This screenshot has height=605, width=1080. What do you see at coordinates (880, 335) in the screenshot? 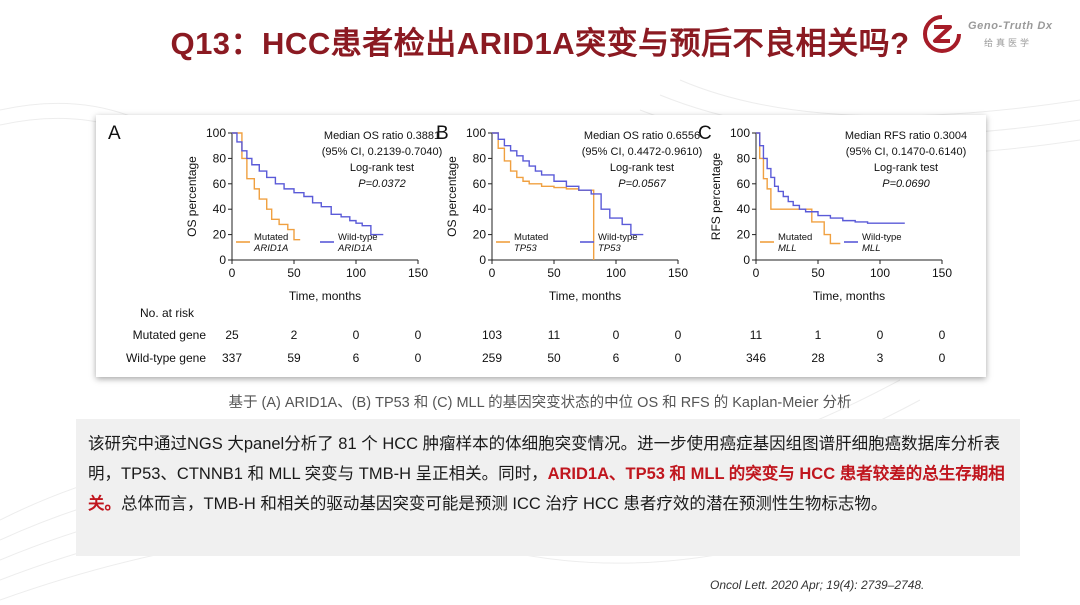
I see `panel-c-risk-mutated-count: 0` at bounding box center [880, 335].